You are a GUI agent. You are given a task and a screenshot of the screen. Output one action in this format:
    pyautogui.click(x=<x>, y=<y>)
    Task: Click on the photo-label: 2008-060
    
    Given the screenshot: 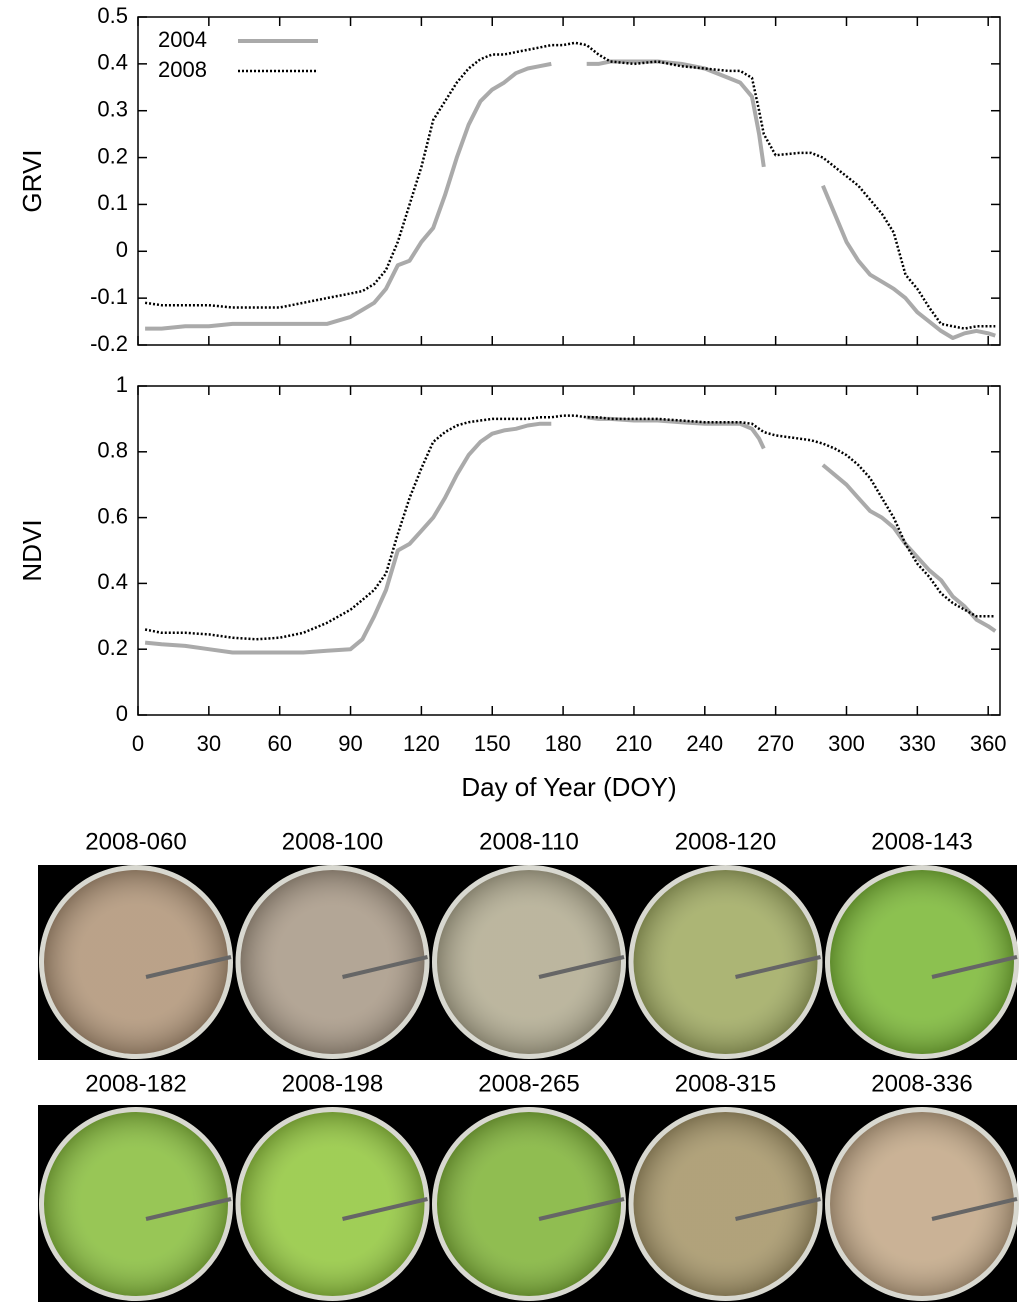 What is the action you would take?
    pyautogui.click(x=135, y=841)
    